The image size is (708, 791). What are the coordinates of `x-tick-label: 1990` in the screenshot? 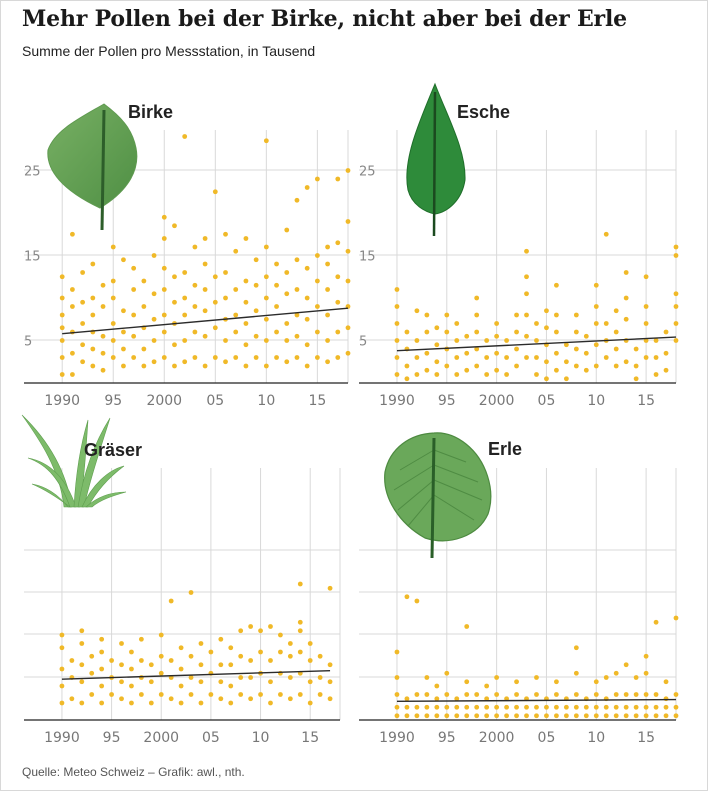 It's located at (62, 401).